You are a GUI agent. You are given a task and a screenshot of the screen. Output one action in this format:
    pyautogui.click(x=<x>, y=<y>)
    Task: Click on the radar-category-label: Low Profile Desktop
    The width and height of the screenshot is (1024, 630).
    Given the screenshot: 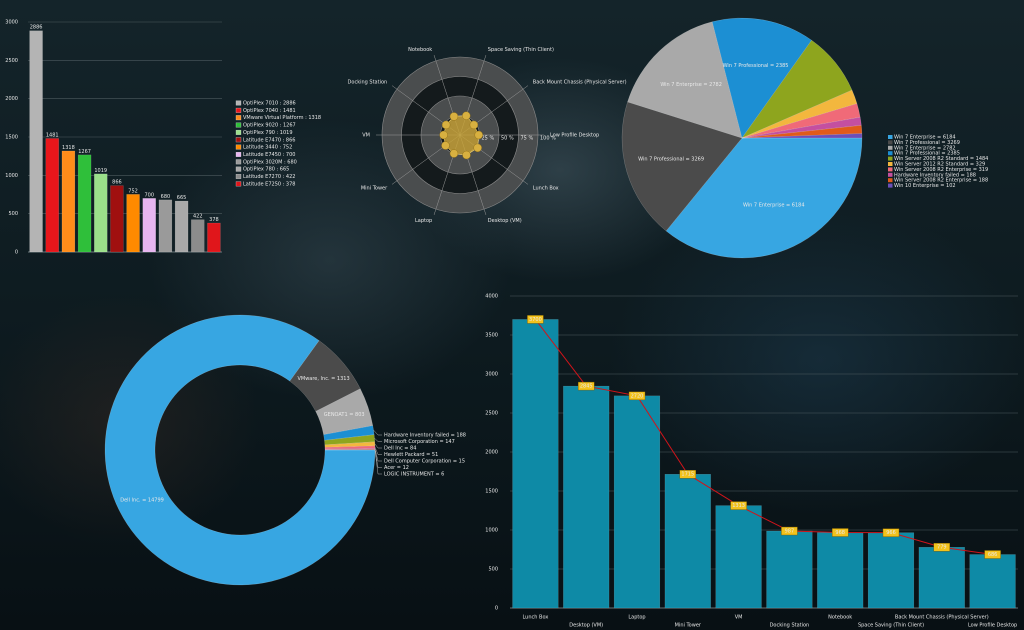 What is the action you would take?
    pyautogui.click(x=574, y=136)
    